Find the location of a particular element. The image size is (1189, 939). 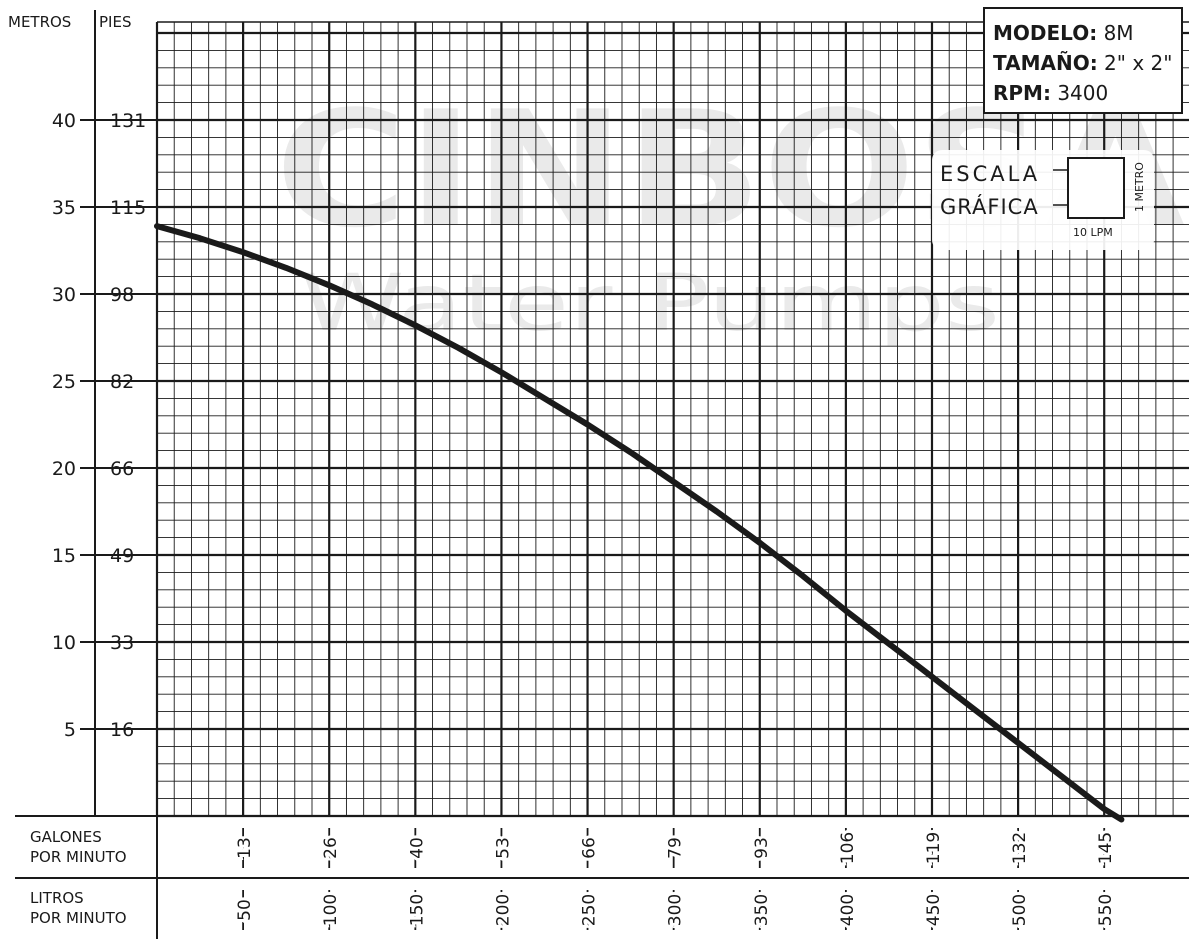

svg-text: MODELO: 8M is located at coordinates (1063, 33).